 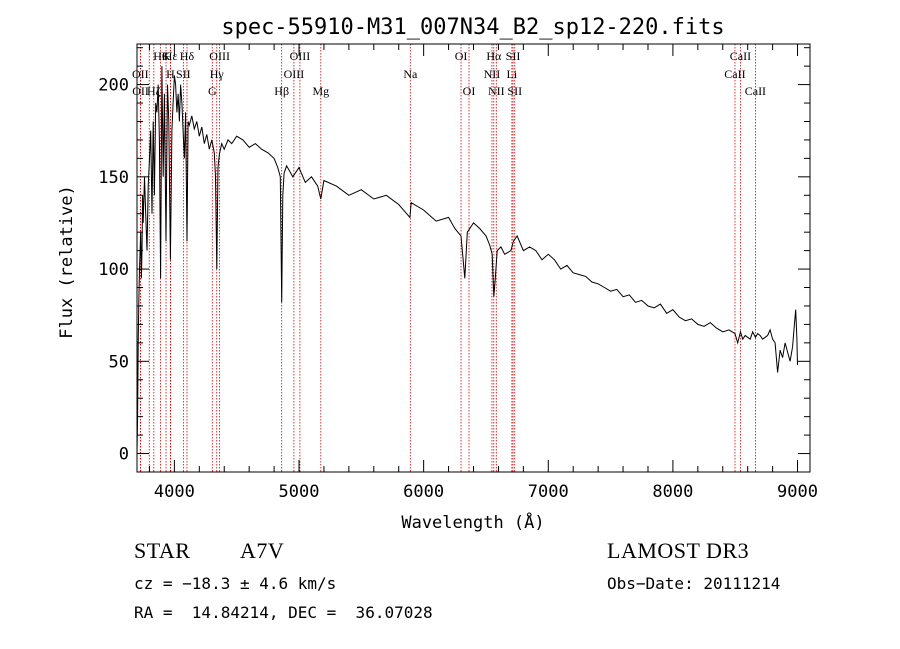 What do you see at coordinates (512, 74) in the screenshot?
I see `line-id-label: Li` at bounding box center [512, 74].